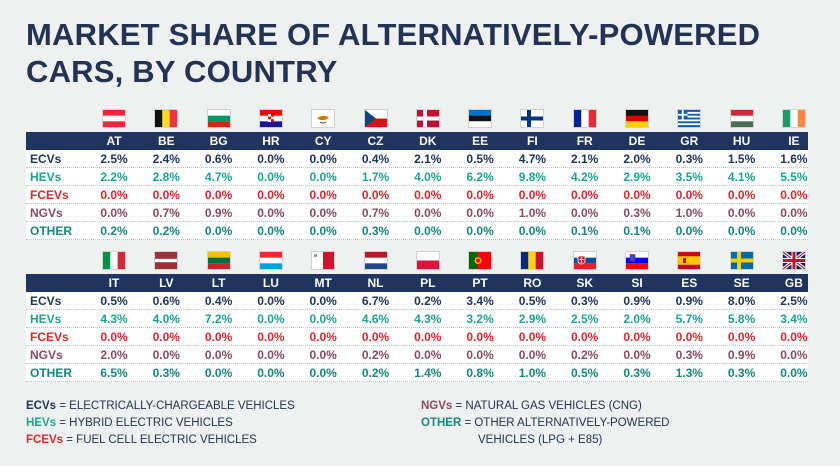  Describe the element at coordinates (218, 231) in the screenshot. I see `cell-other-bg: 0.0%` at that location.